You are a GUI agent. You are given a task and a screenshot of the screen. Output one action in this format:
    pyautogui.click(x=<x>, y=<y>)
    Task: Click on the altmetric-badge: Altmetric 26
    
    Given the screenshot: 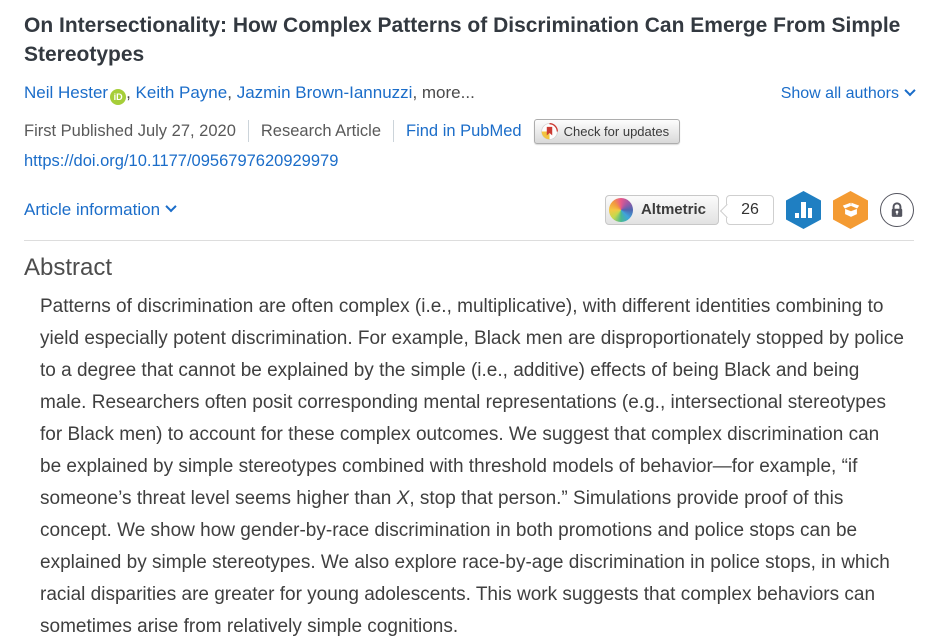 What is the action you would take?
    pyautogui.click(x=689, y=209)
    